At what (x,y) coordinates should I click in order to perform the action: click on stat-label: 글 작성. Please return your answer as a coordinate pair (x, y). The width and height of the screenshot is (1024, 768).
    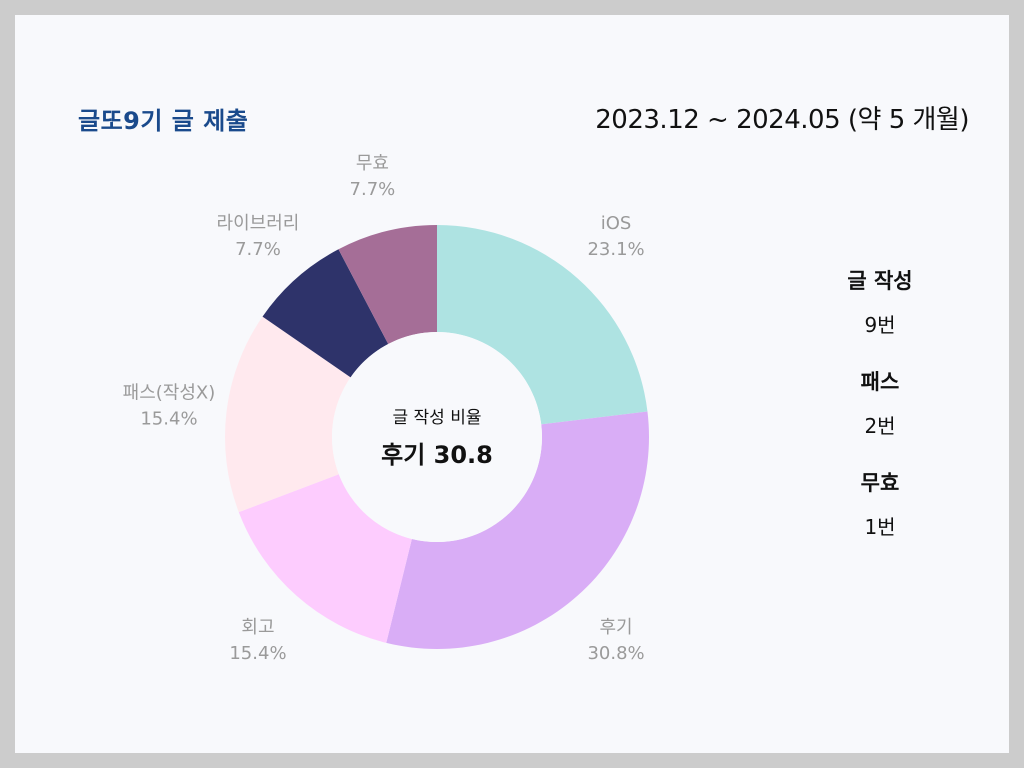
    Looking at the image, I should click on (880, 281).